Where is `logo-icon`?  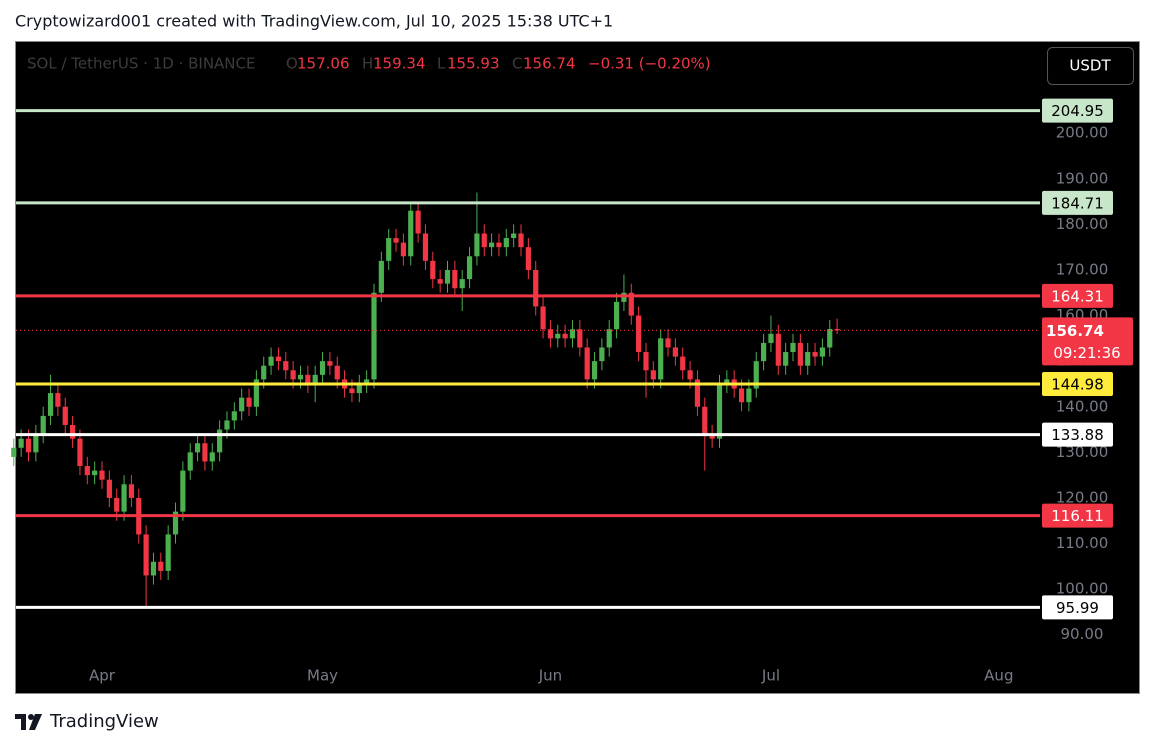
logo-icon is located at coordinates (28, 722).